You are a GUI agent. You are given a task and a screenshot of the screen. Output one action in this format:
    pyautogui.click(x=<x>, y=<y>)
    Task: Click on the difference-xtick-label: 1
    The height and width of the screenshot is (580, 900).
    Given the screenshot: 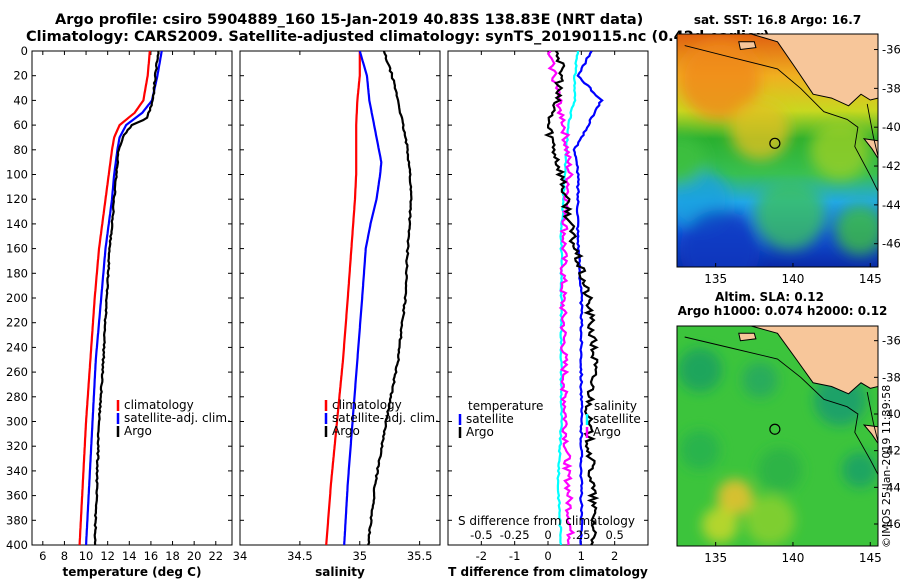 What is the action you would take?
    pyautogui.click(x=581, y=556)
    